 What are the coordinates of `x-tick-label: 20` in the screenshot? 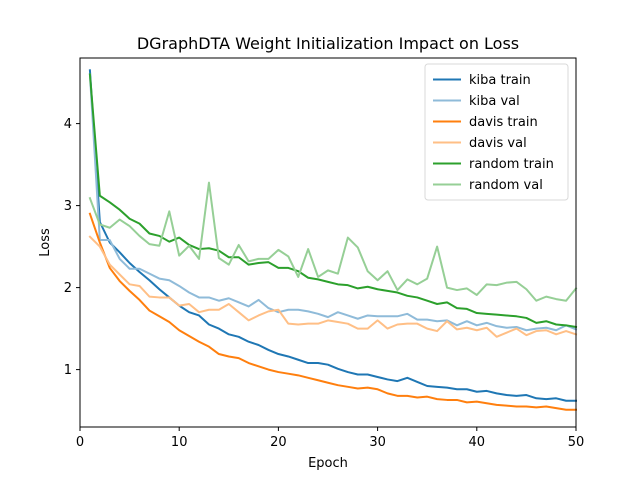 It's located at (278, 442).